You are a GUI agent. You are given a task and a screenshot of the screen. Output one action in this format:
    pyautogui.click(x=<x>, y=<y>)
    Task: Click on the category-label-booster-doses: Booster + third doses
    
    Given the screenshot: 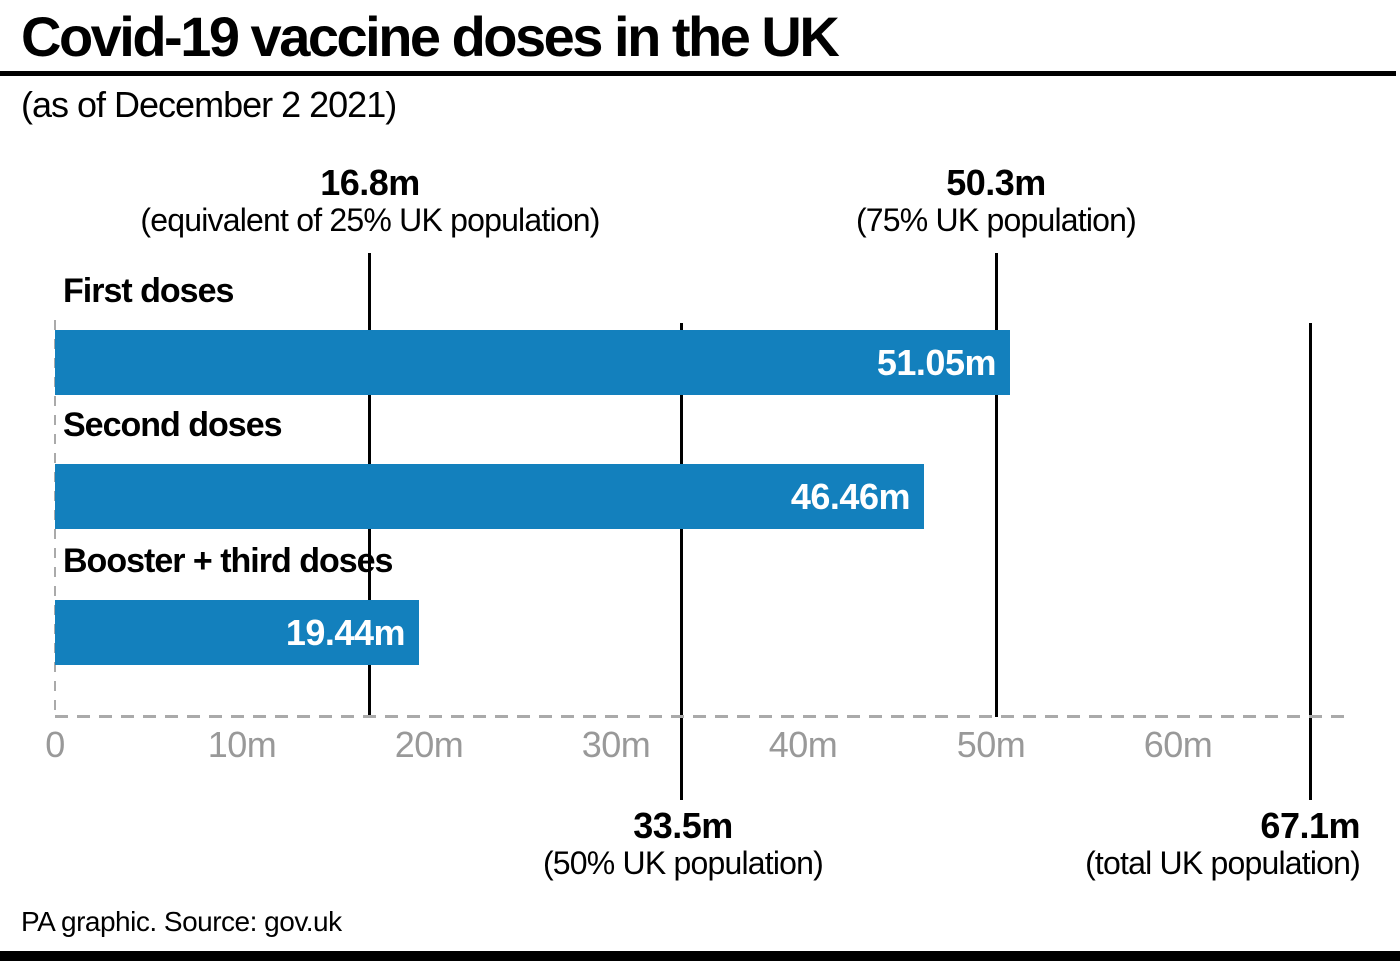 What is the action you would take?
    pyautogui.click(x=228, y=561)
    